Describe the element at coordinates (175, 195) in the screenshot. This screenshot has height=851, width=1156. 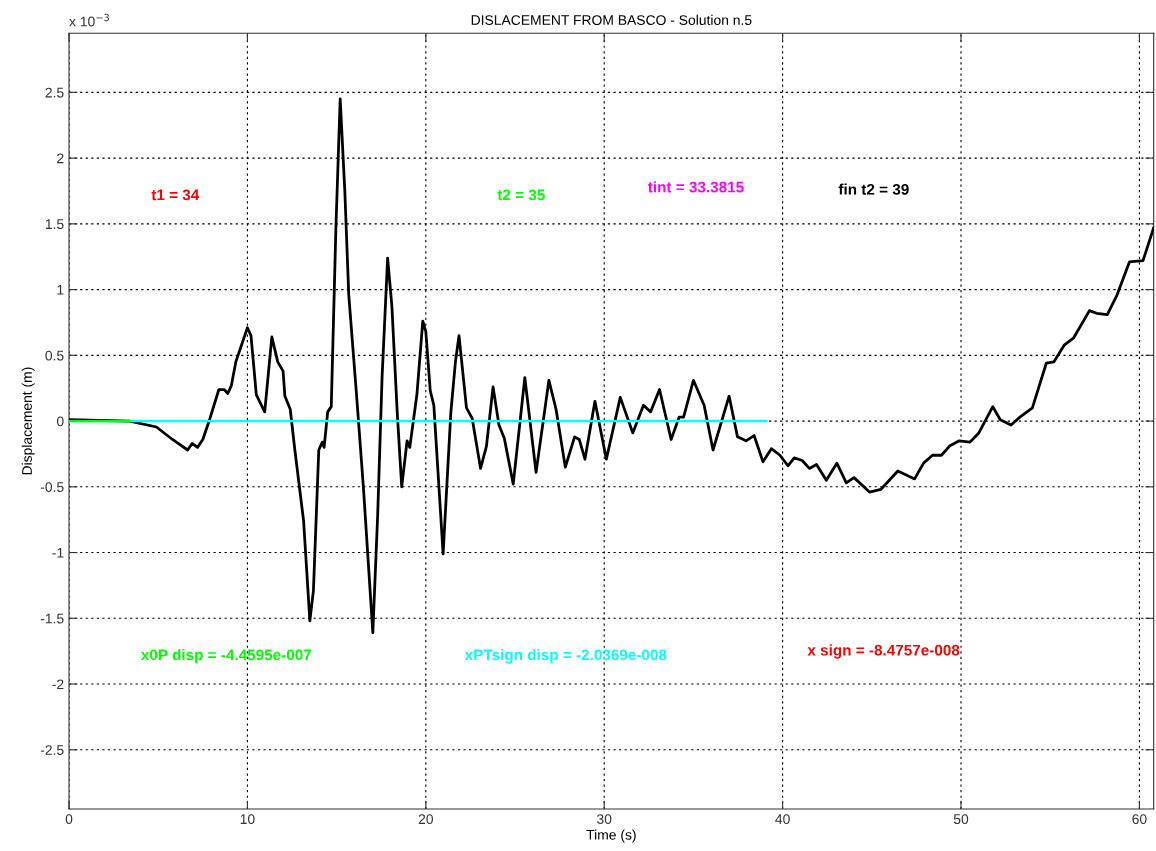
I see `annotation: t1 = 34` at that location.